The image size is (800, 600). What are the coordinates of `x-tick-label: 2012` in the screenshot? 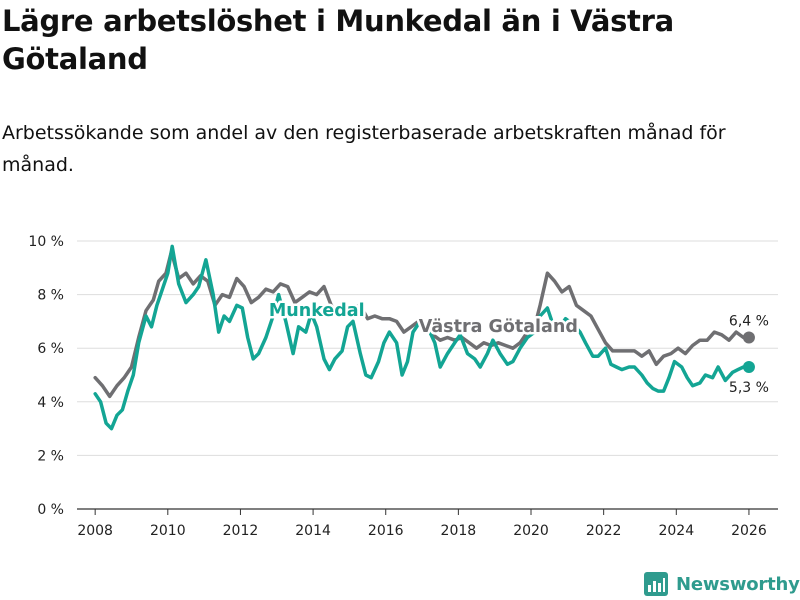 It's located at (241, 531).